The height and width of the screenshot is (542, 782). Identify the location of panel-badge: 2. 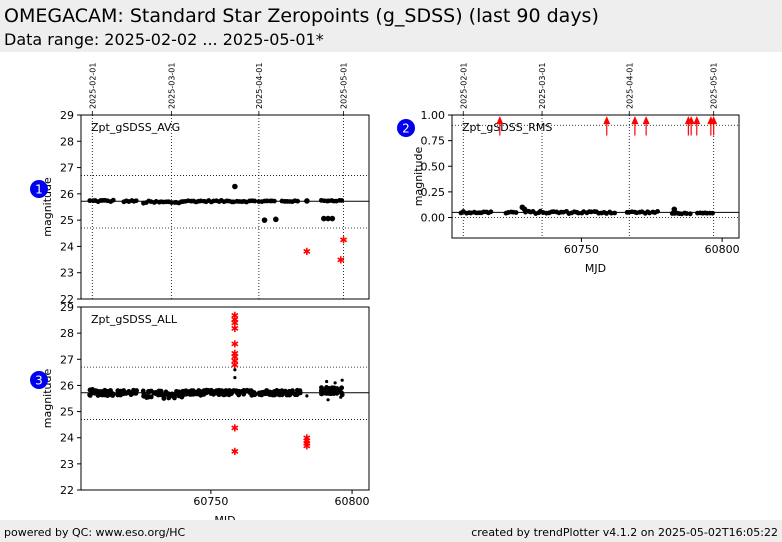
(406, 128).